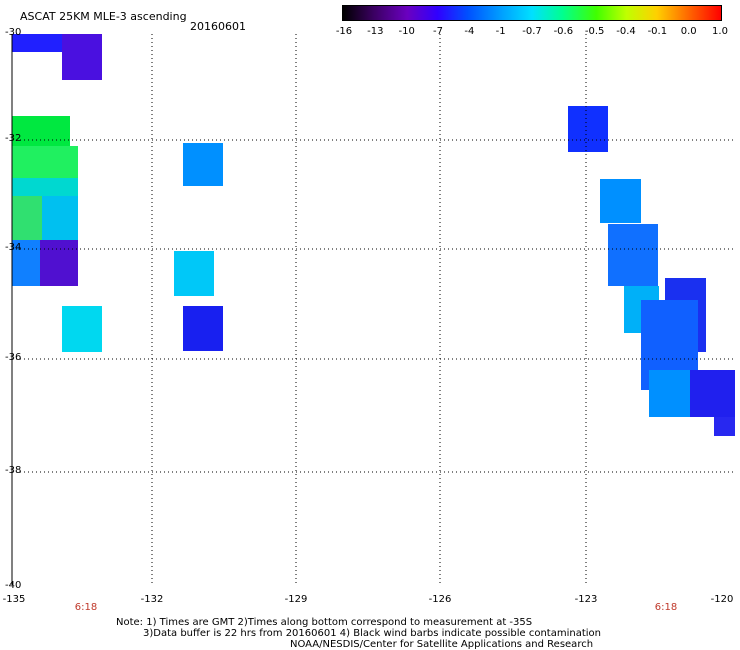 This screenshot has width=740, height=650. Describe the element at coordinates (586, 599) in the screenshot. I see `lon-label-123: -123` at that location.